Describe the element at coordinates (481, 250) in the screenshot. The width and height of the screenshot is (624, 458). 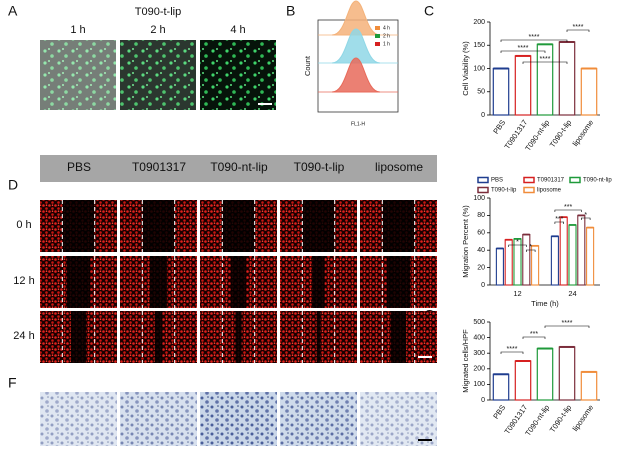
I see `y-tick-label: 40` at that location.